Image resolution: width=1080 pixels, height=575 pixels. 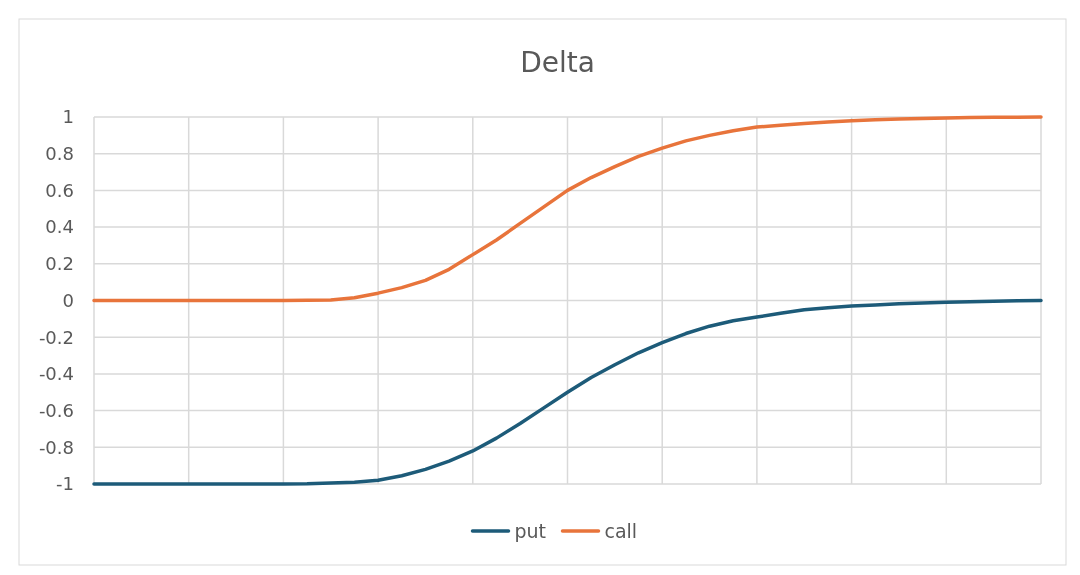 I want to click on y-tick-label: 0.4, so click(x=59, y=227).